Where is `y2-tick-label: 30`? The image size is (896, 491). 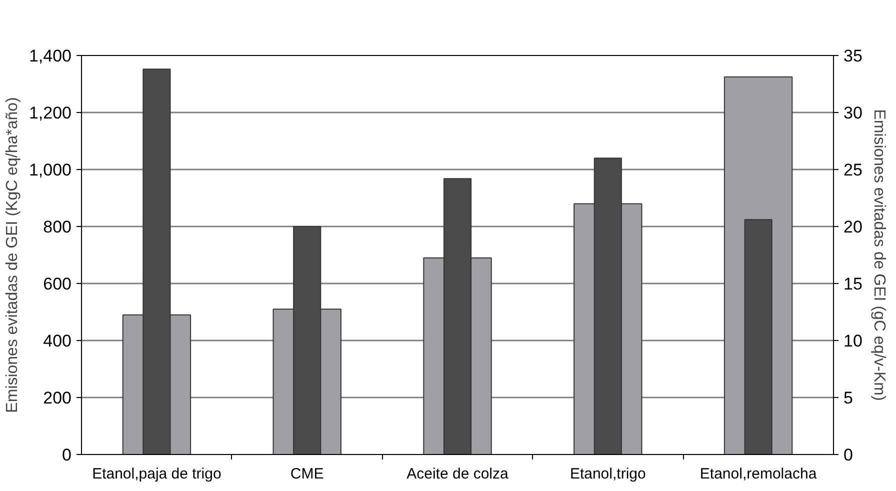 y2-tick-label: 30 is located at coordinates (853, 113).